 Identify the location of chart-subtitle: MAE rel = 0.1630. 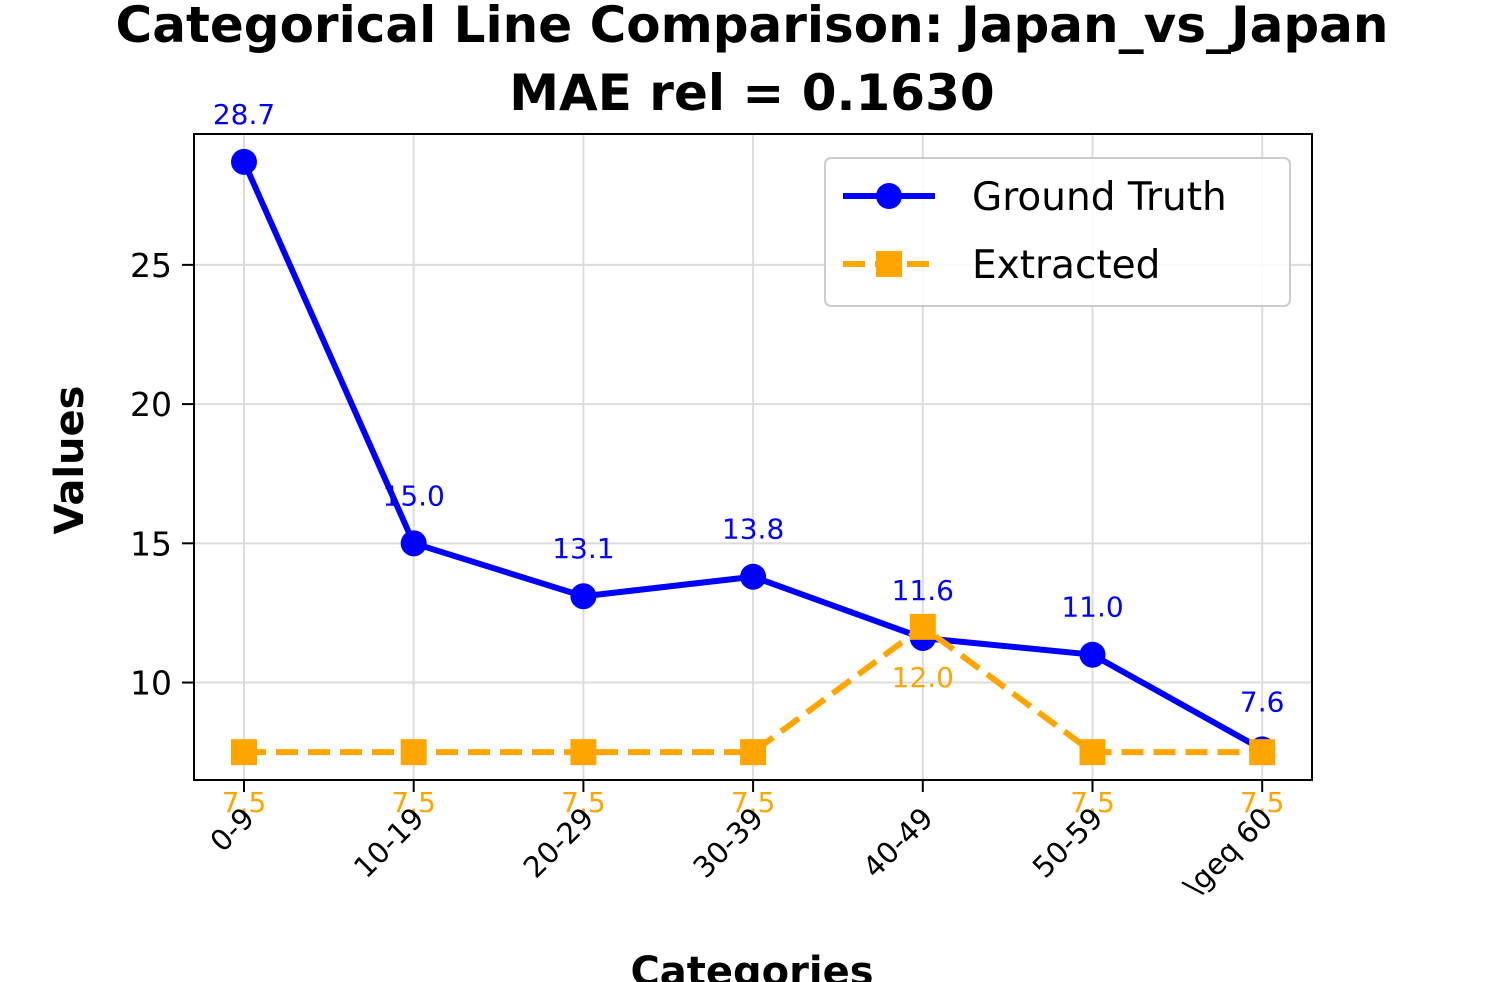
(751, 93).